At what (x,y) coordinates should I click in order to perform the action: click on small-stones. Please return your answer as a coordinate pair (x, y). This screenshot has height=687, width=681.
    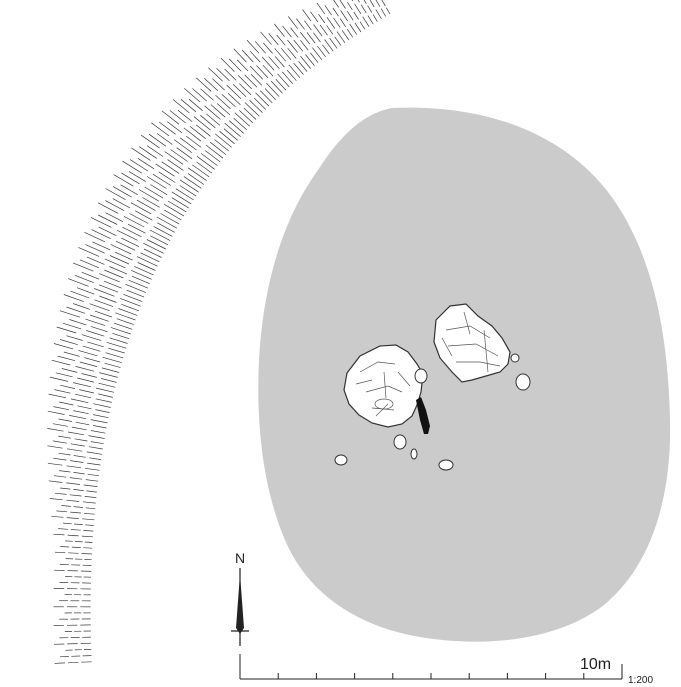
    Looking at the image, I should click on (432, 412).